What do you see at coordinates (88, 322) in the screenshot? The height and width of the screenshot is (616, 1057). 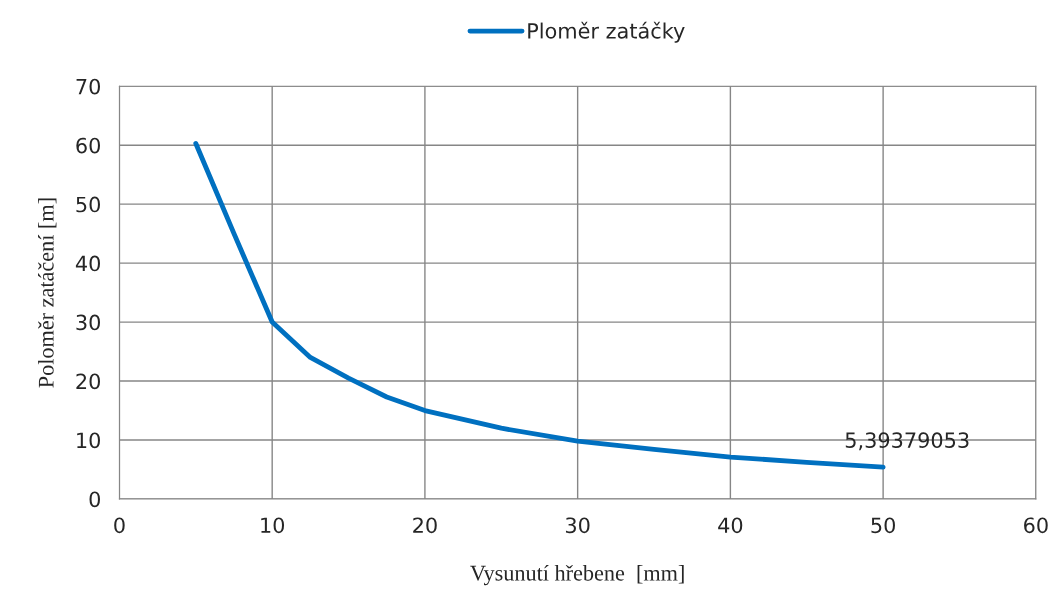 I see `y-tick-label: 30` at bounding box center [88, 322].